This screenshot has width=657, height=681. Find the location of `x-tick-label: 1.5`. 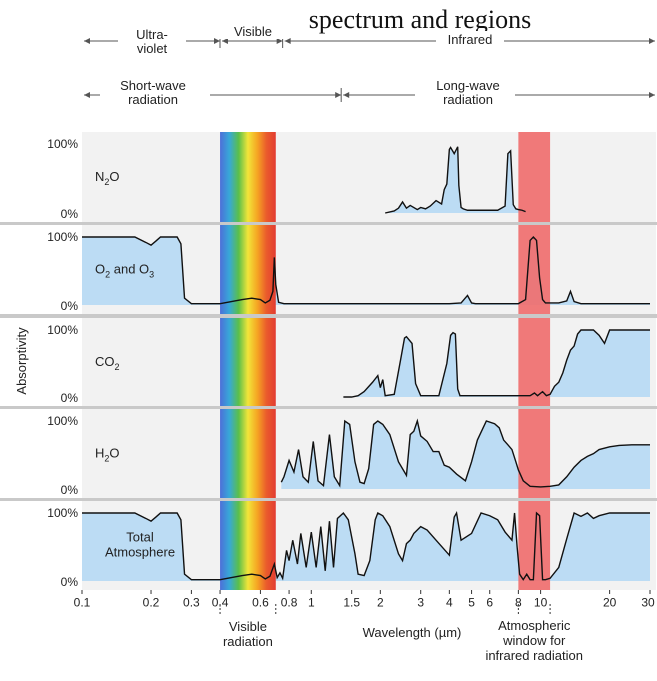

x-tick-label: 1.5 is located at coordinates (351, 603).